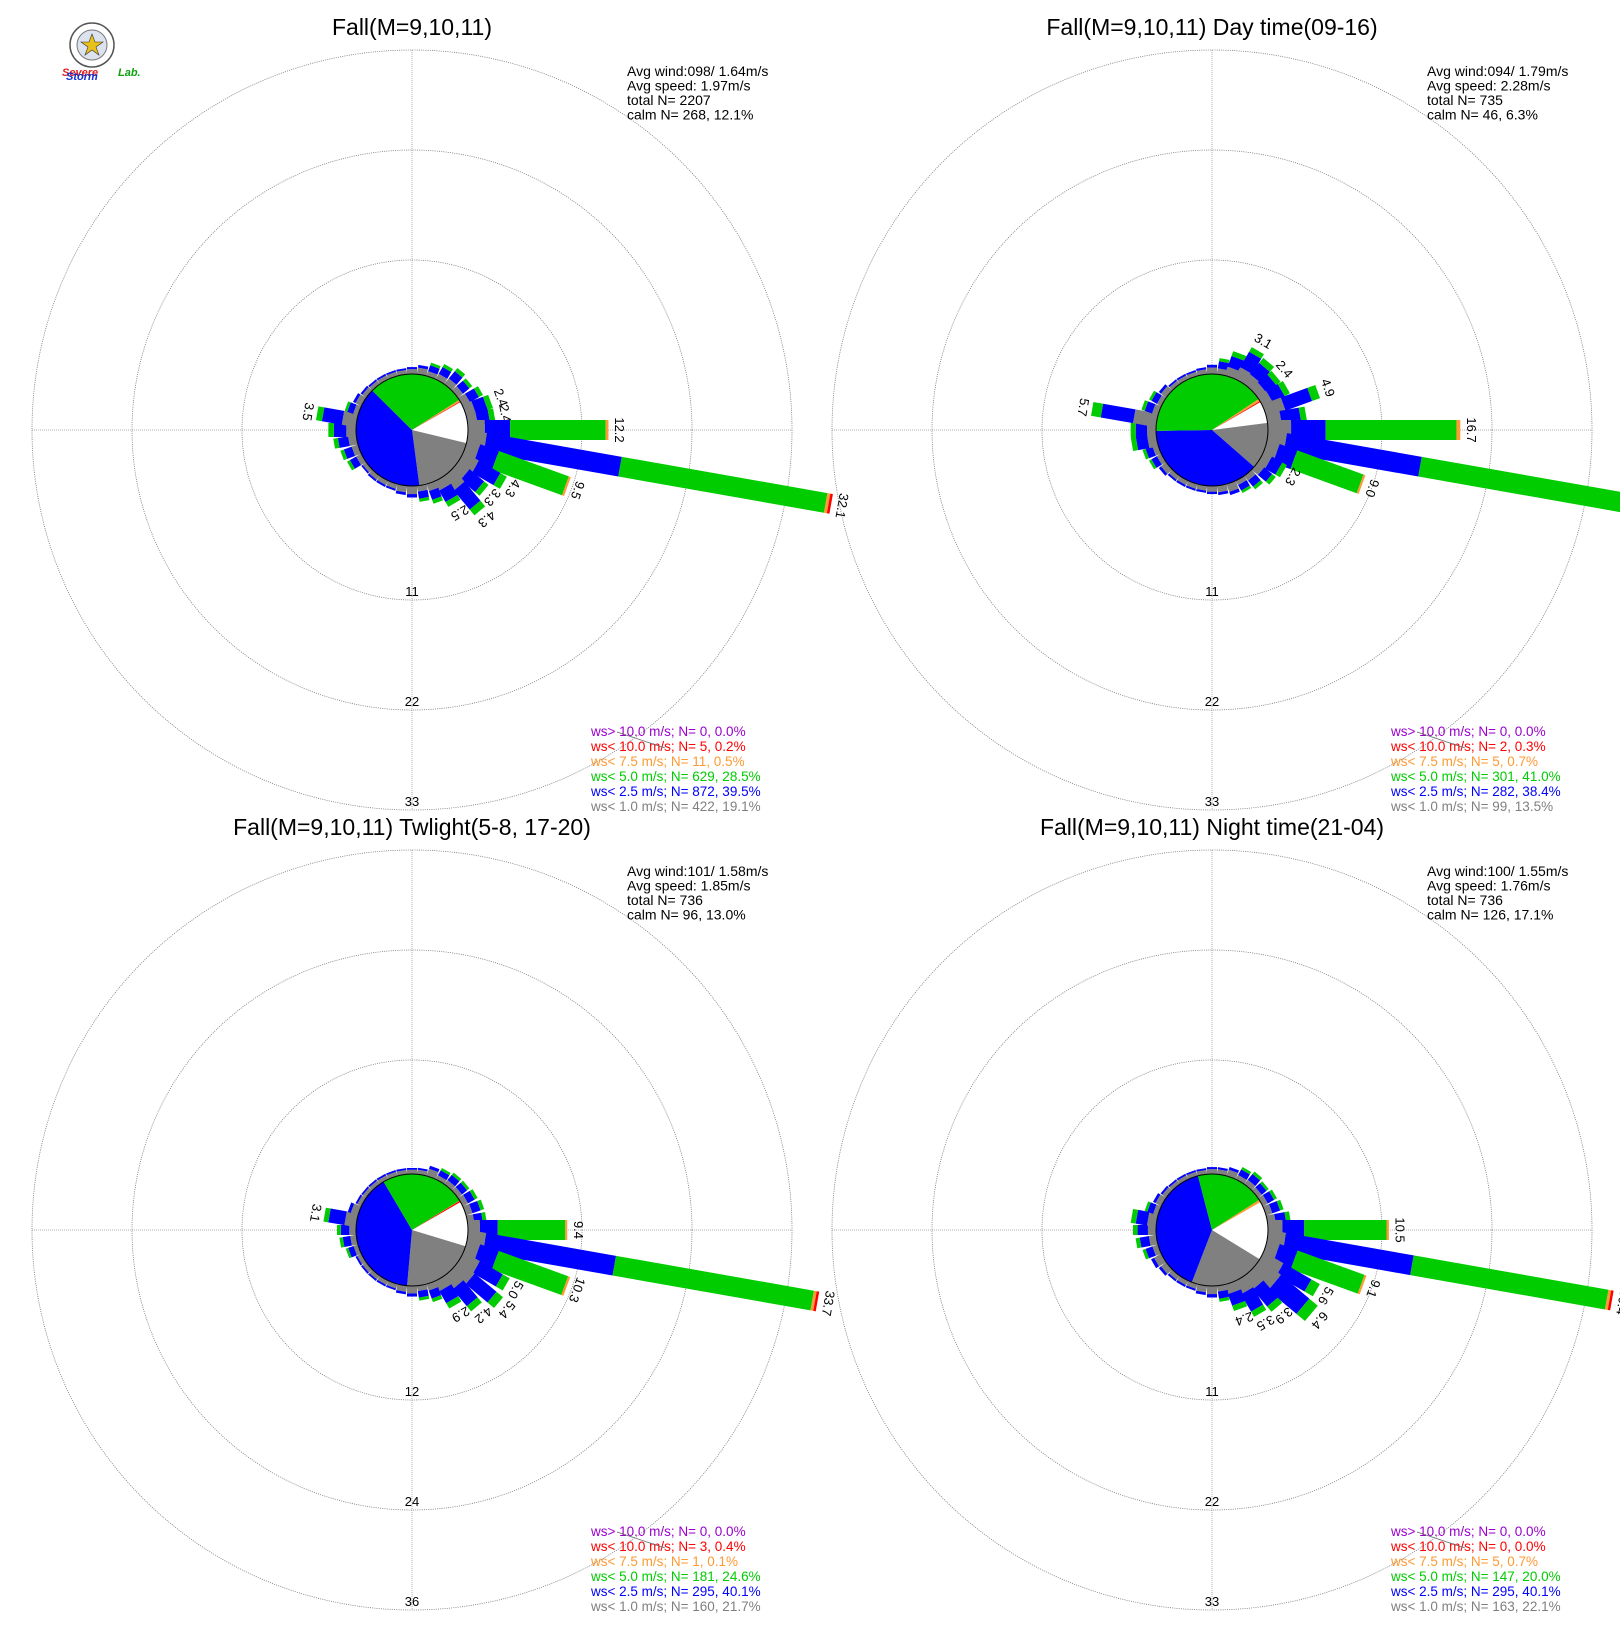  Describe the element at coordinates (668, 1546) in the screenshot. I see `legend-entry-2: ws< 10.0 m/s; N= 3, 0.4%` at that location.